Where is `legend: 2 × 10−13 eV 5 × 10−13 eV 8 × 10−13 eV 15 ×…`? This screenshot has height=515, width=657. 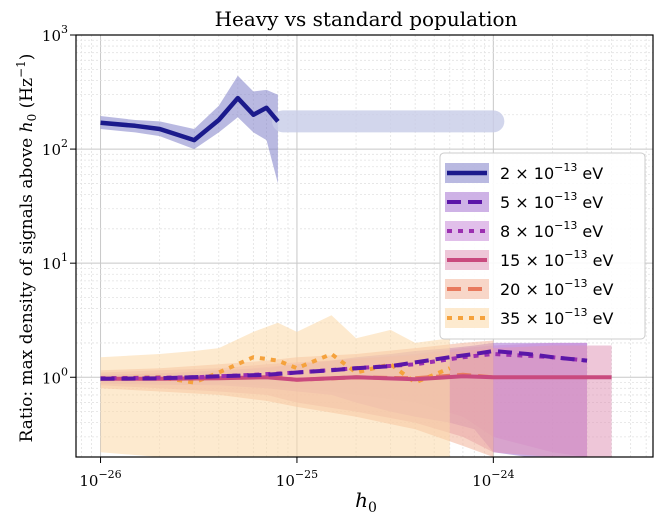 legend: 2 × 10−13 eV 5 × 10−13 eV 8 × 10−13 eV 15 ×… is located at coordinates (542, 246).